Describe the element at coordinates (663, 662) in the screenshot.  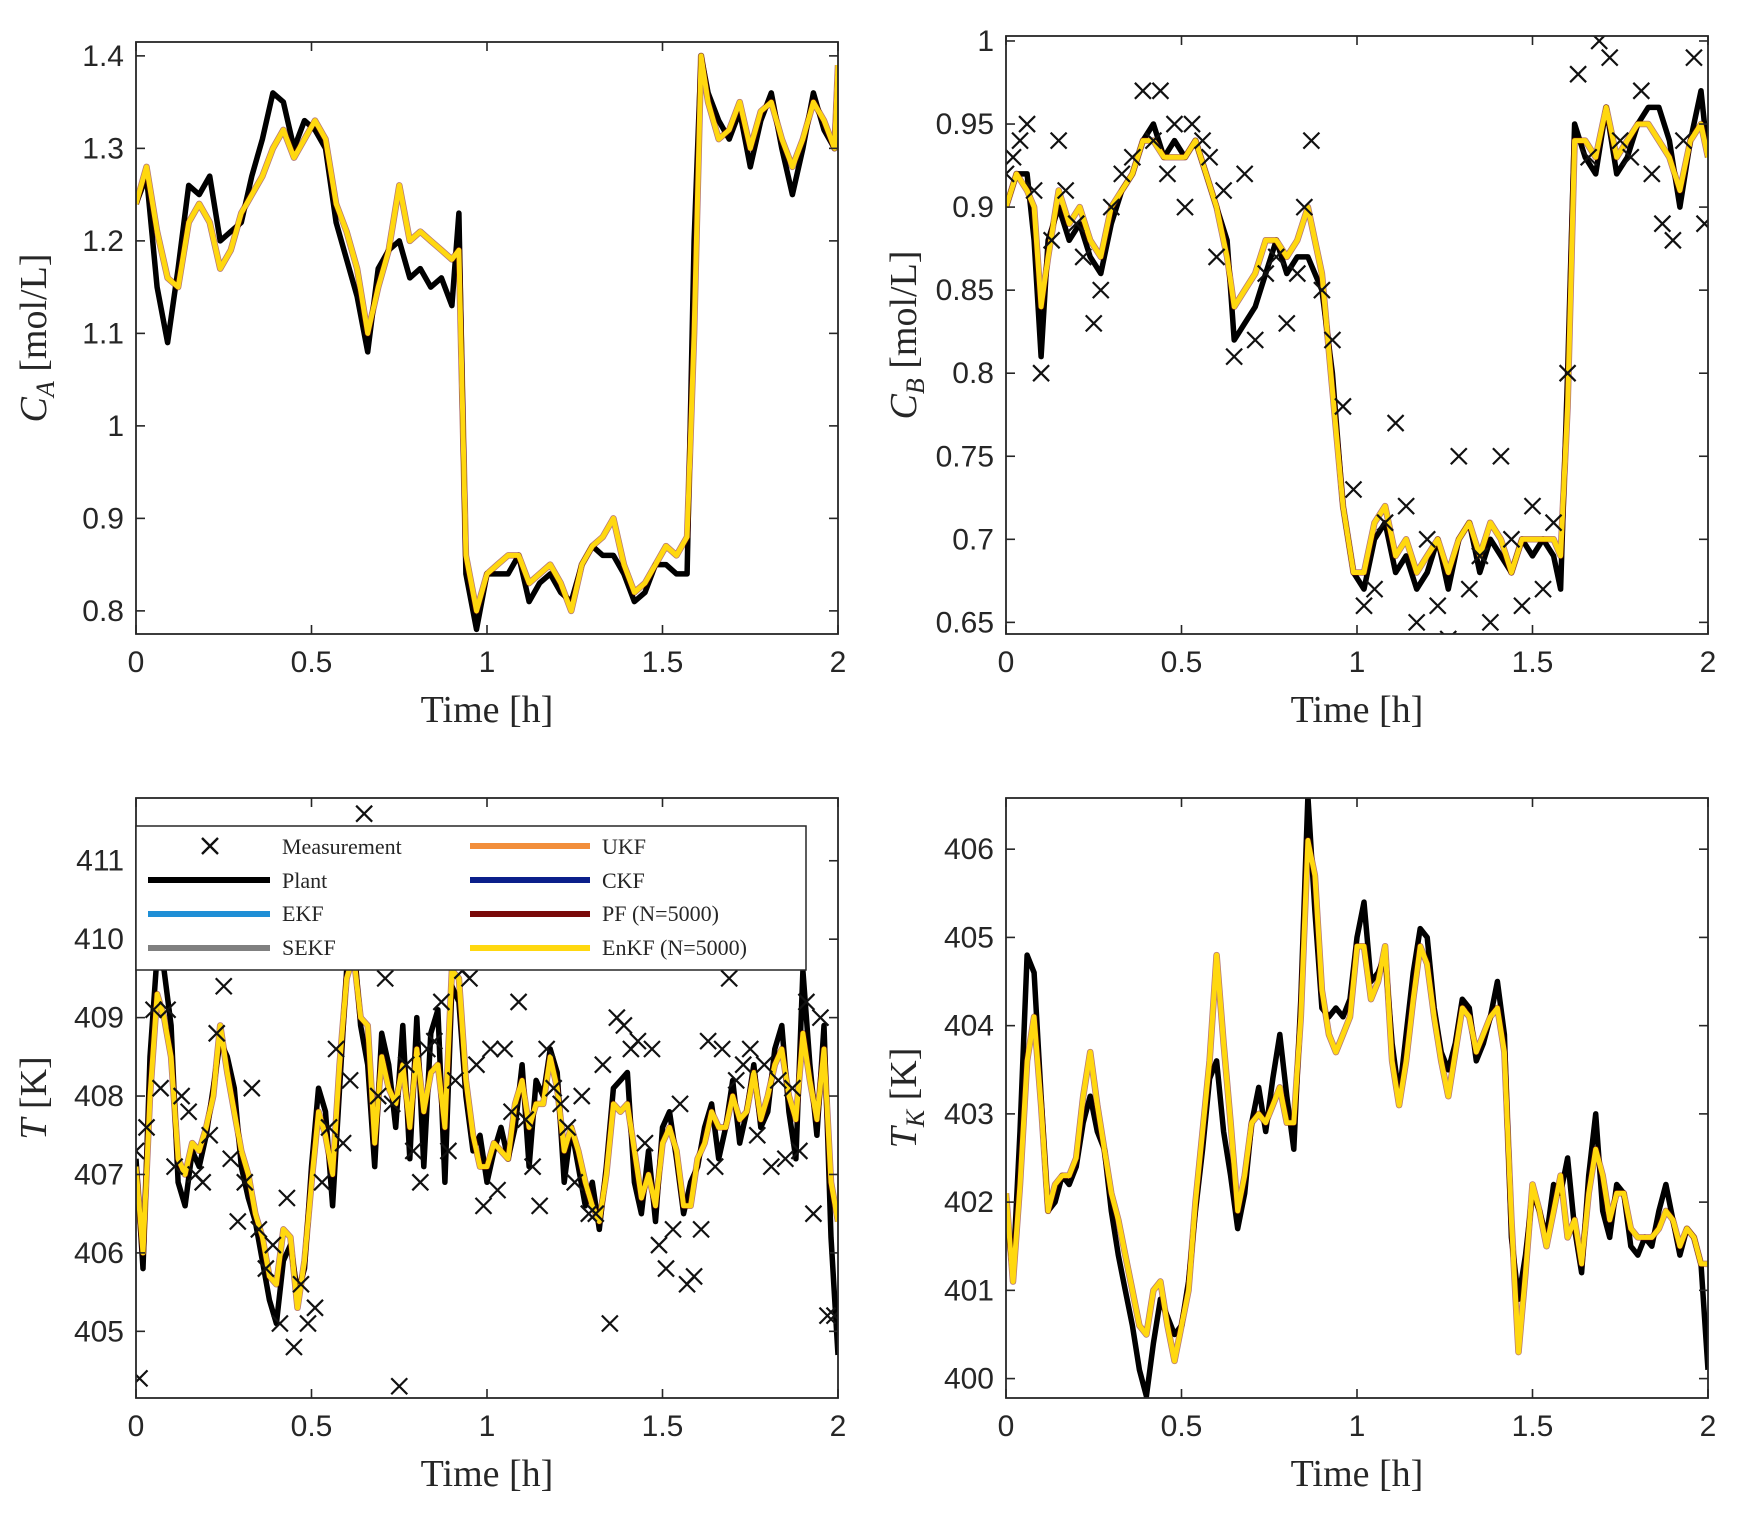
I see `ca-xtick-label: 1.5` at that location.